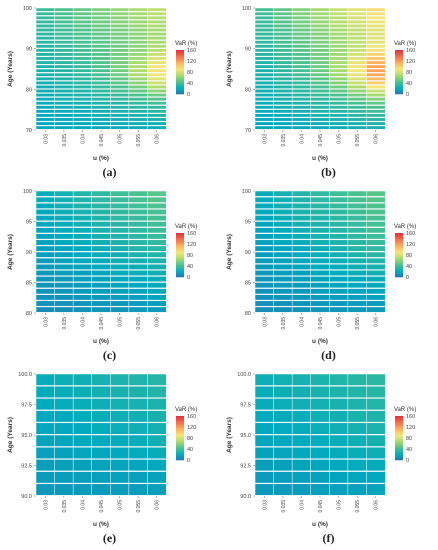 Image resolution: width=438 pixels, height=550 pixels. What do you see at coordinates (109, 538) in the screenshot?
I see `panel-label-e: (e)` at bounding box center [109, 538].